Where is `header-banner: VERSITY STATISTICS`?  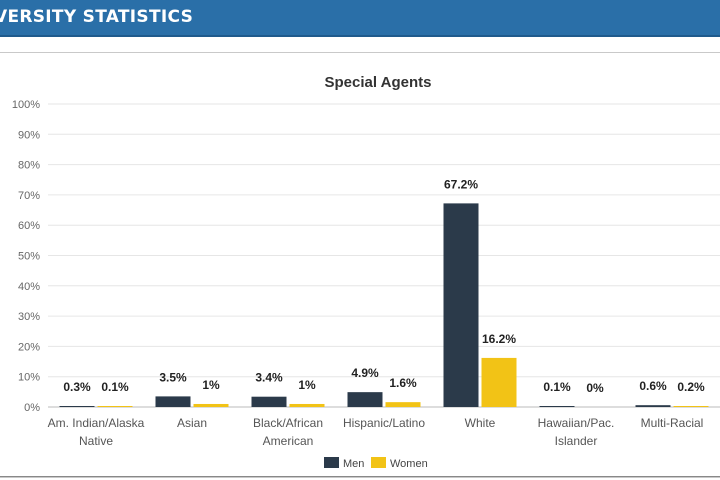 header-banner: VERSITY STATISTICS is located at coordinates (360, 18).